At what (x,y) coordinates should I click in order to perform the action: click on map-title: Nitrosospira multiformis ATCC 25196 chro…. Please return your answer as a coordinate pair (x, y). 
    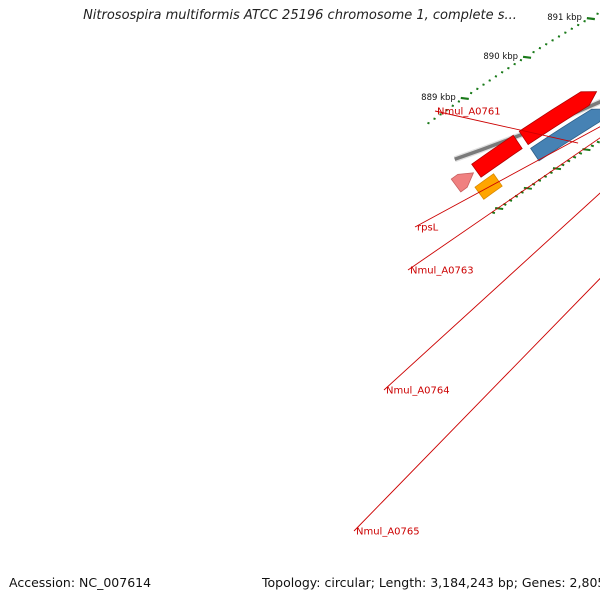
    Looking at the image, I should click on (300, 15).